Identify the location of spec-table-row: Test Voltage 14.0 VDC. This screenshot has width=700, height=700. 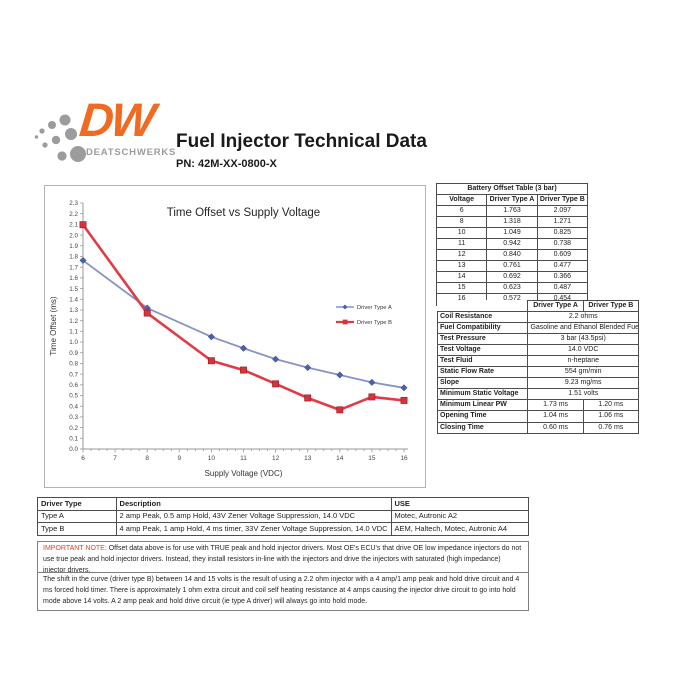
(537, 350).